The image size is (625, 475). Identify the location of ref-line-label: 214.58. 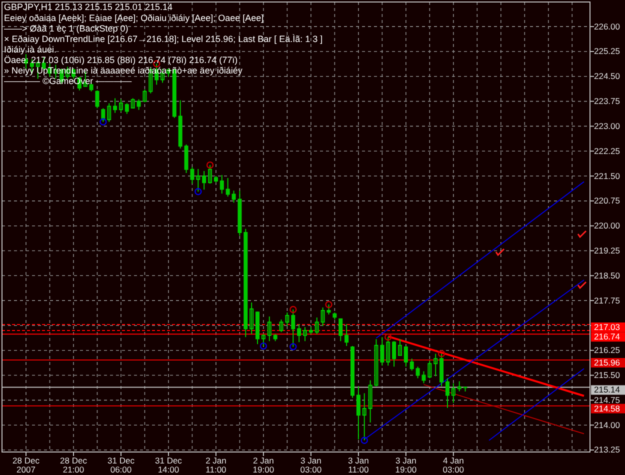
(607, 408).